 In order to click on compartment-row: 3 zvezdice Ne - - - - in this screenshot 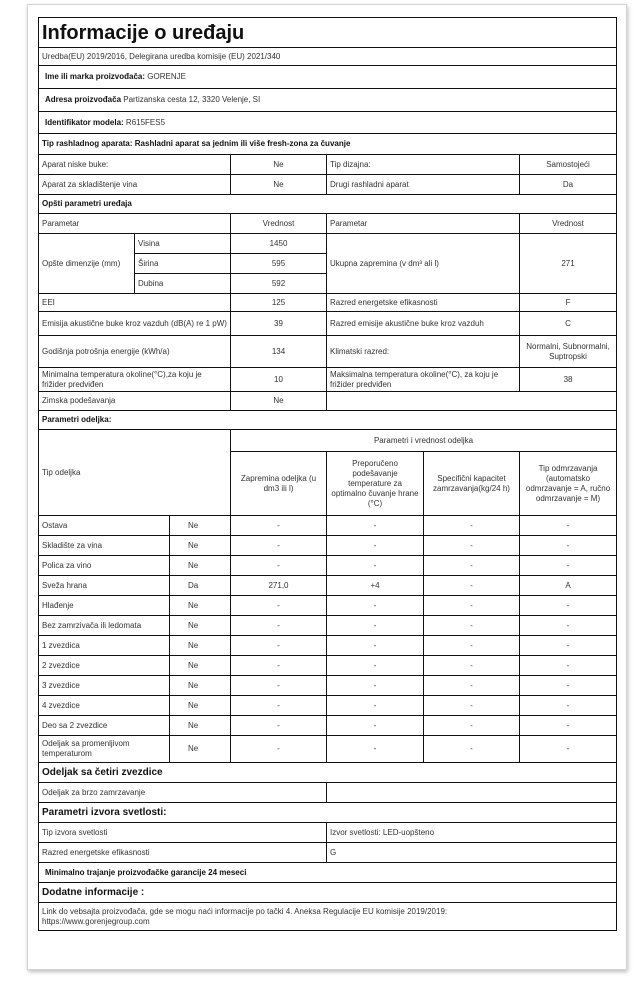, I will do `click(328, 685)`.